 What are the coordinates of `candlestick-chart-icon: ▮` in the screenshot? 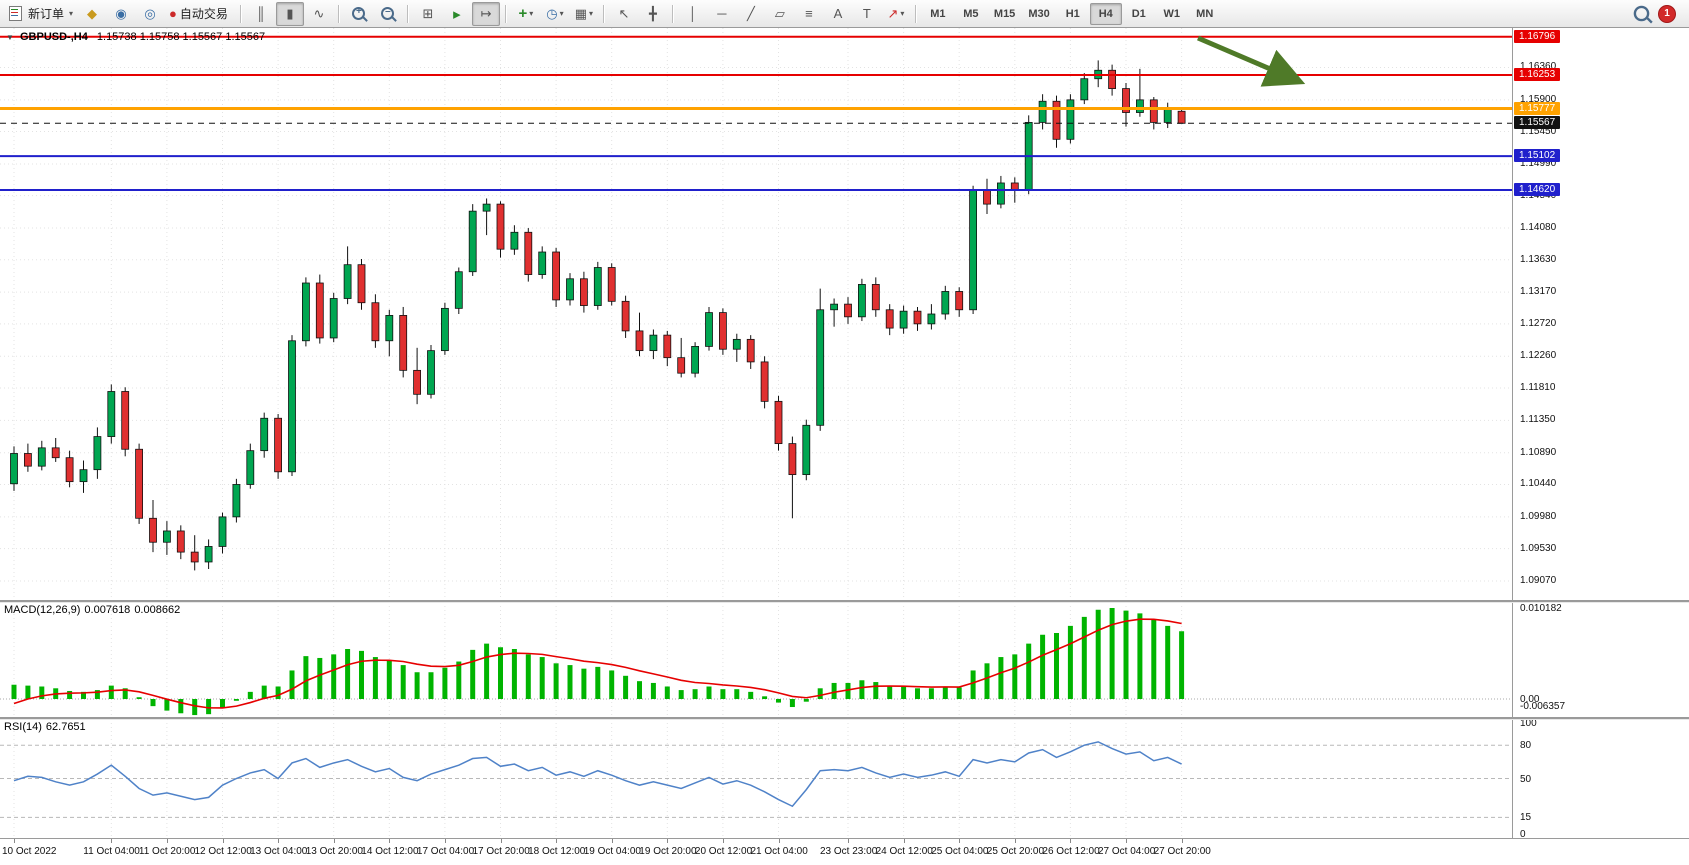 It's located at (290, 13).